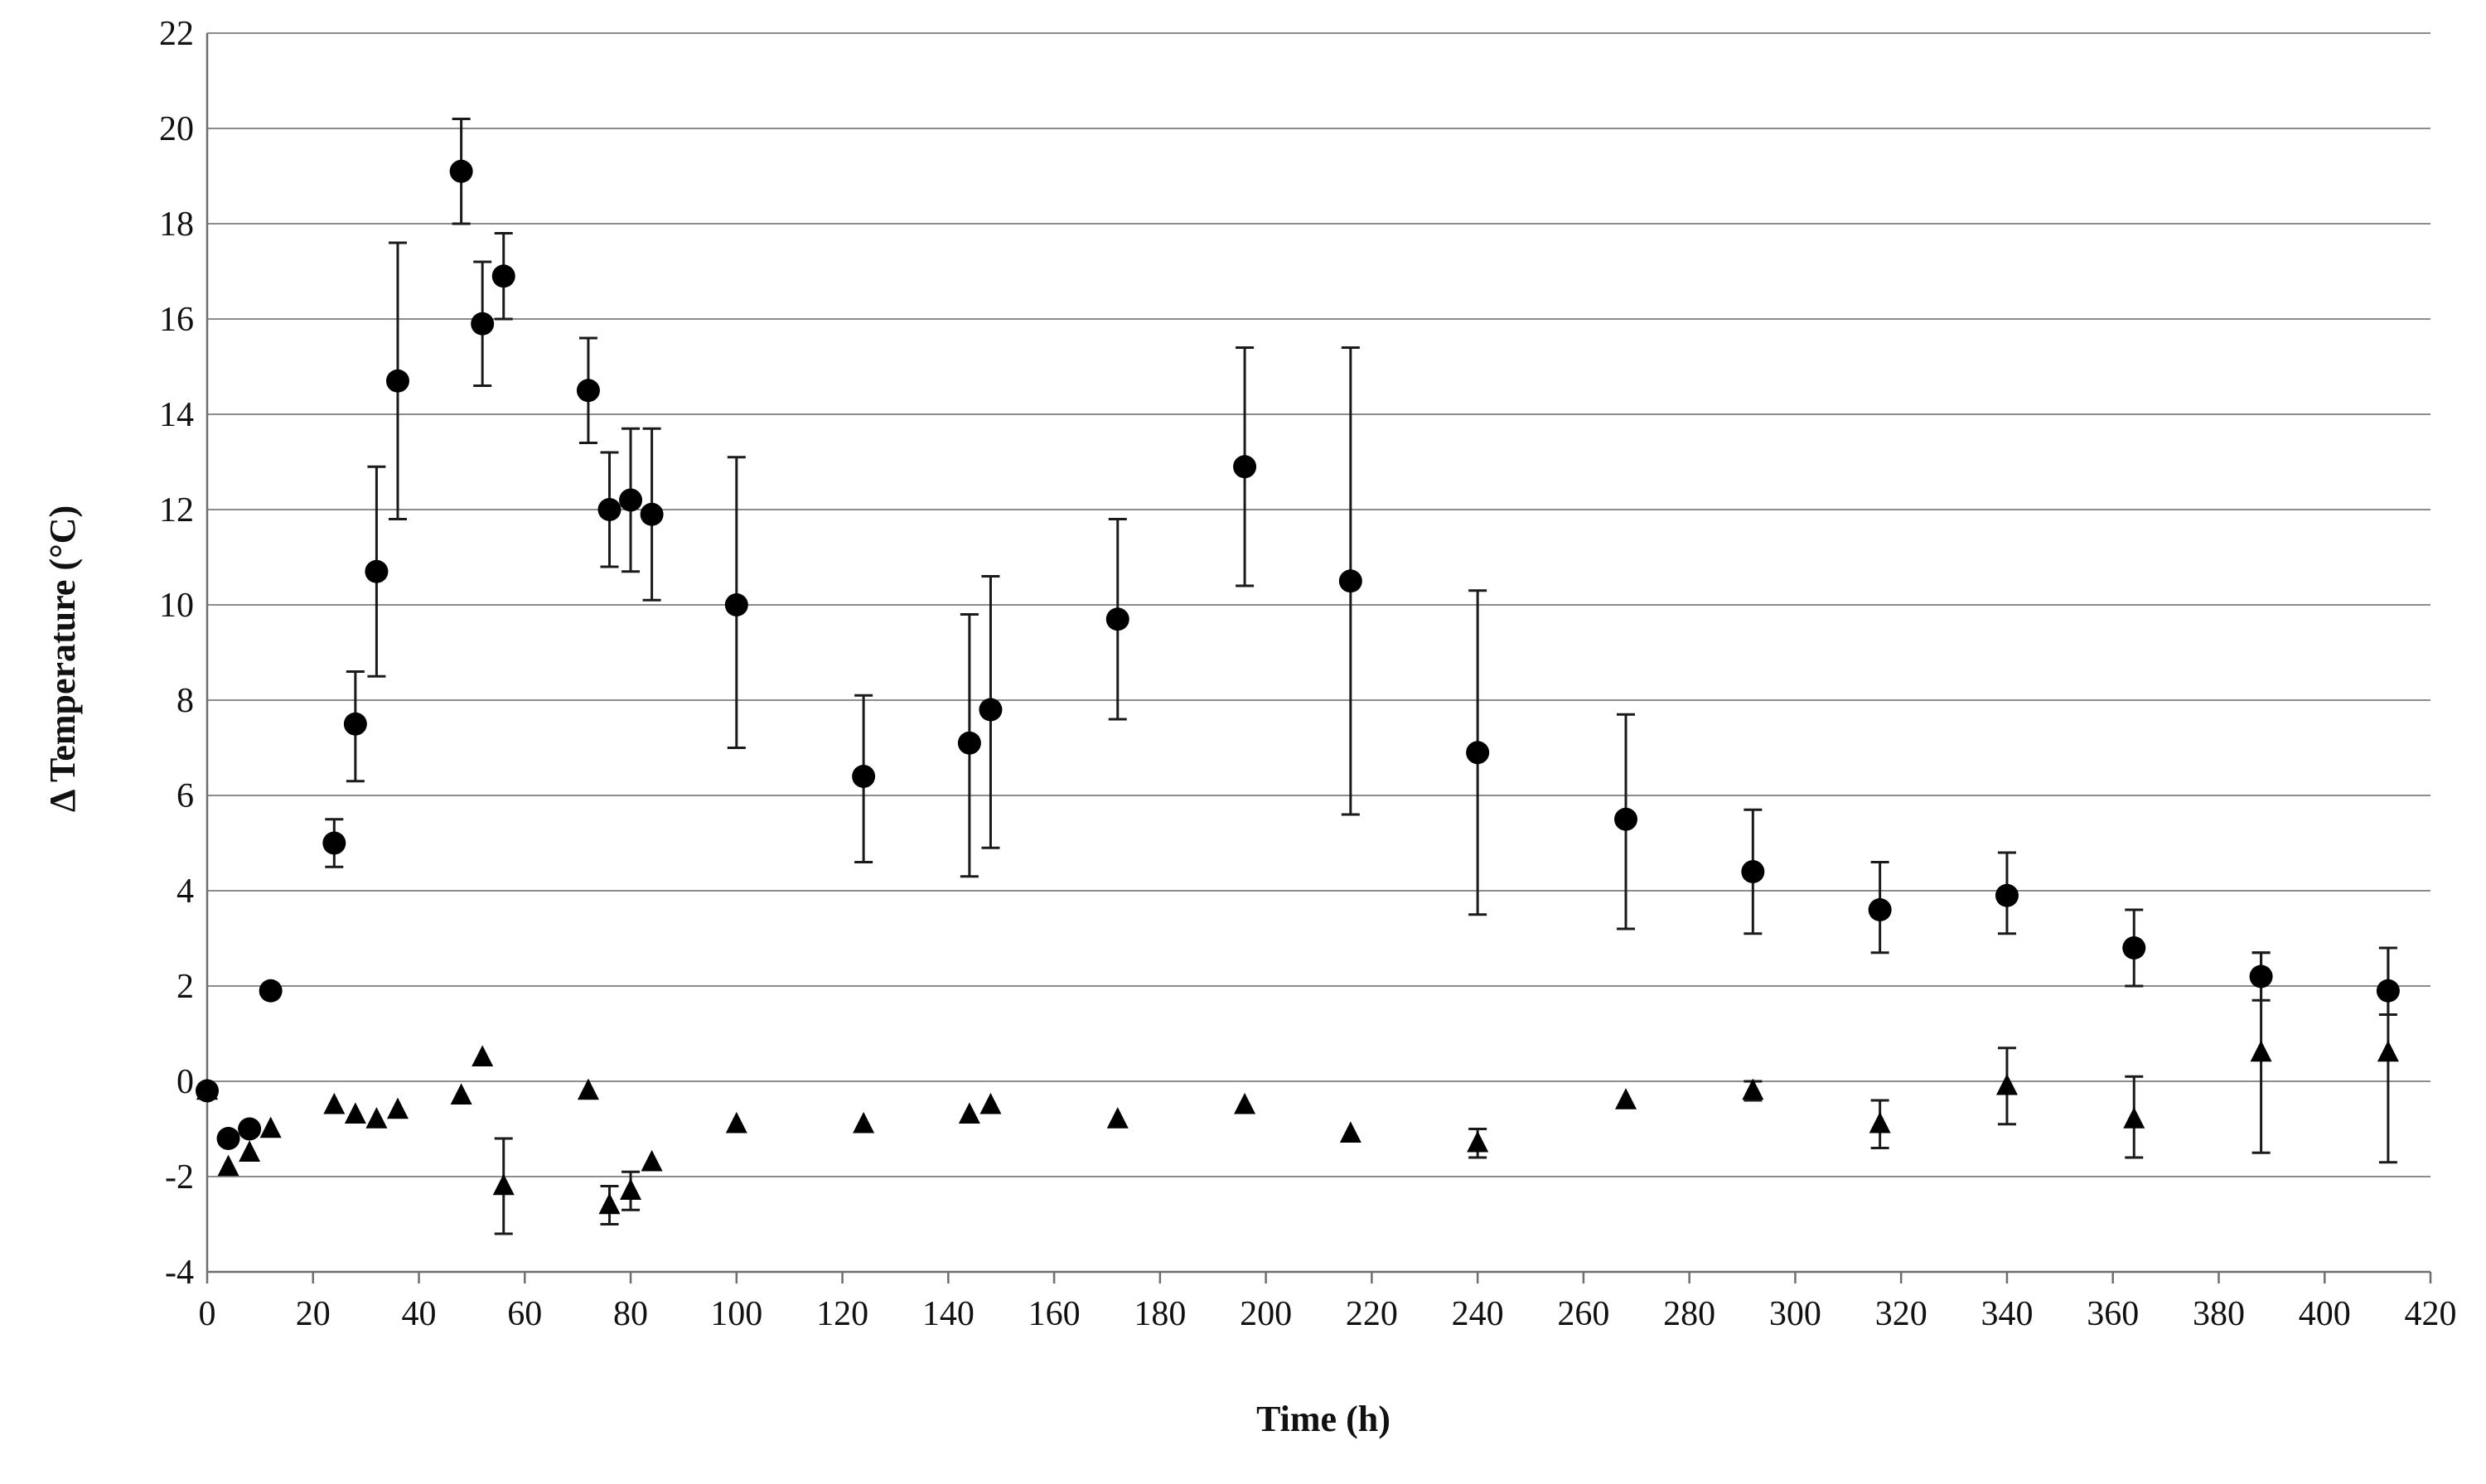 This screenshot has height=1484, width=2486. Describe the element at coordinates (1689, 1314) in the screenshot. I see `x-tick-label: 280` at that location.